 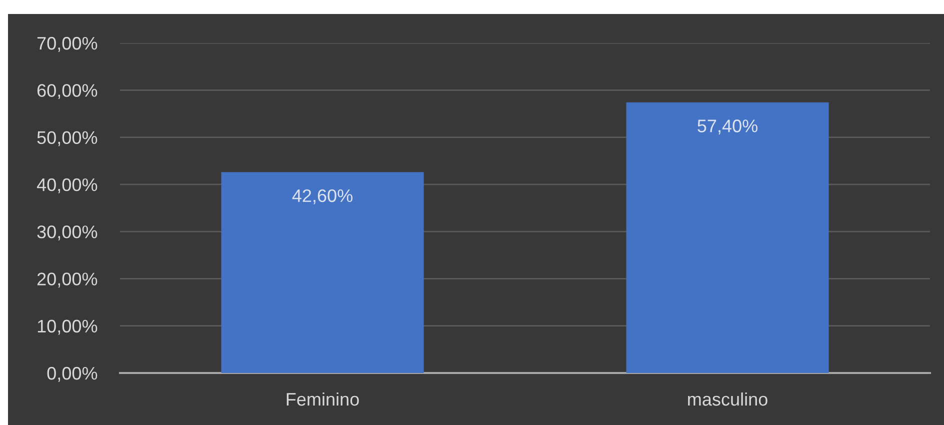 I want to click on x-tick-label: masculino, so click(x=728, y=399).